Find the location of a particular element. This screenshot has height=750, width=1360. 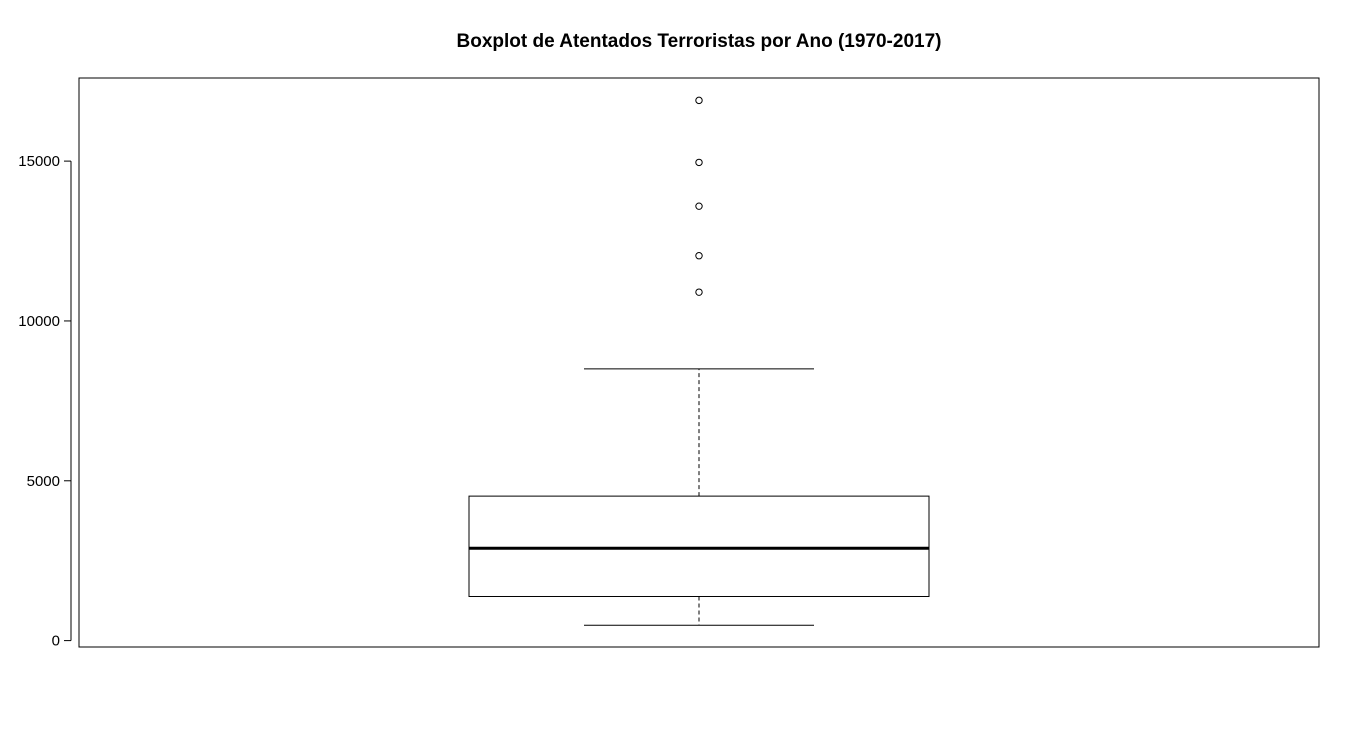

y-tick-label: 5000 is located at coordinates (43, 481).